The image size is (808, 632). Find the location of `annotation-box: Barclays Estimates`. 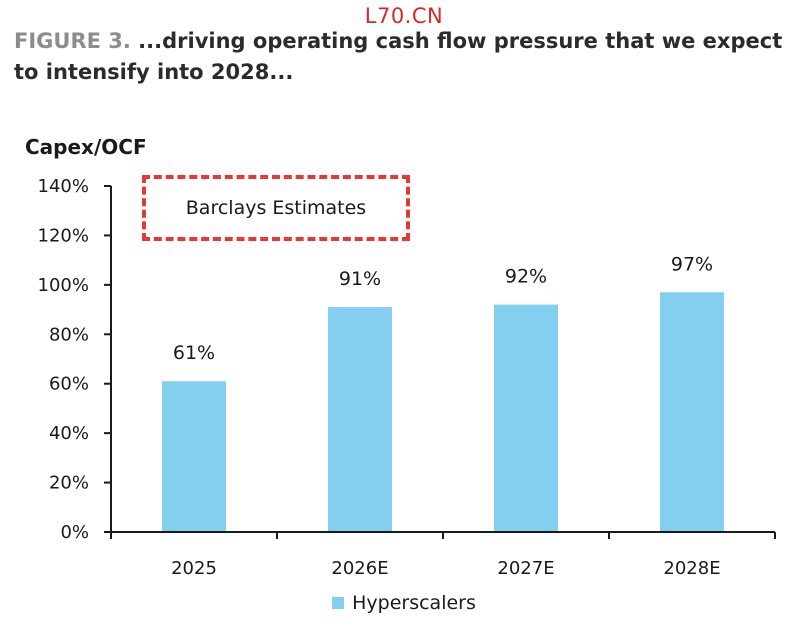

annotation-box: Barclays Estimates is located at coordinates (276, 208).